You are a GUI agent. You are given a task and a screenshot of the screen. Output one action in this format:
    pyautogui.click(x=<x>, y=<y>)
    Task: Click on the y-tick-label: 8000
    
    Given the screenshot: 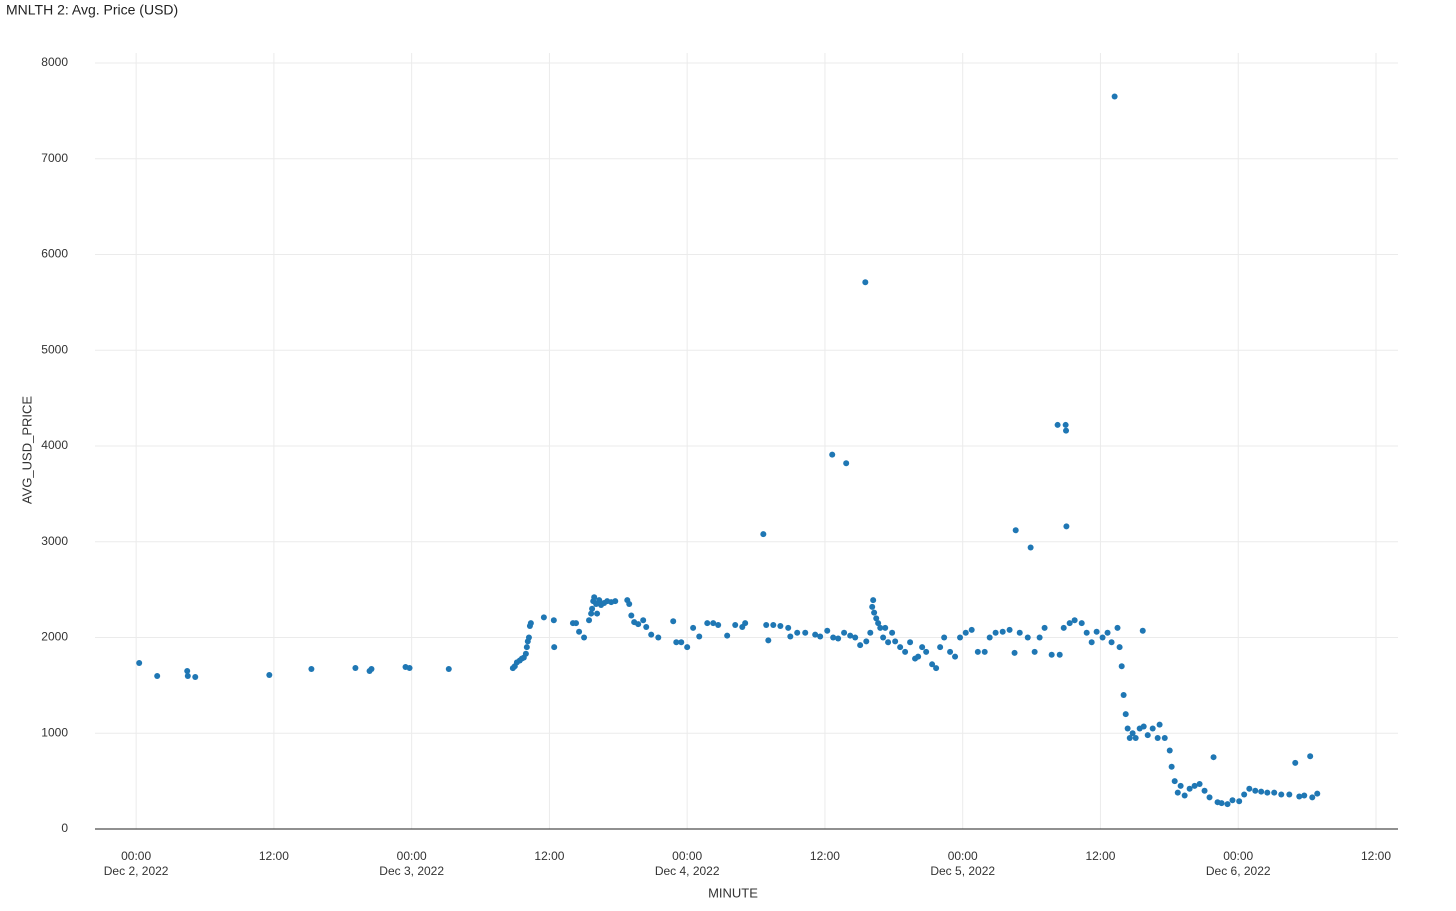 What is the action you would take?
    pyautogui.click(x=54, y=62)
    